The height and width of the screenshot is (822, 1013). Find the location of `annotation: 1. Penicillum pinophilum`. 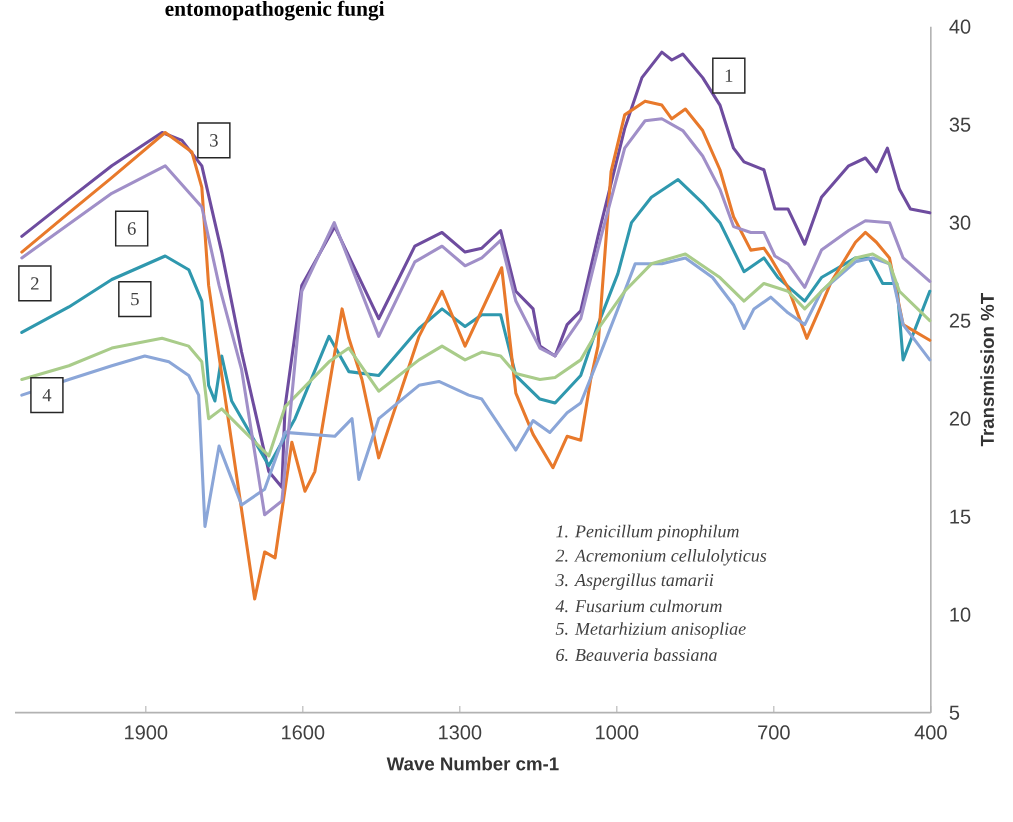

annotation: 1. Penicillum pinophilum is located at coordinates (647, 533).